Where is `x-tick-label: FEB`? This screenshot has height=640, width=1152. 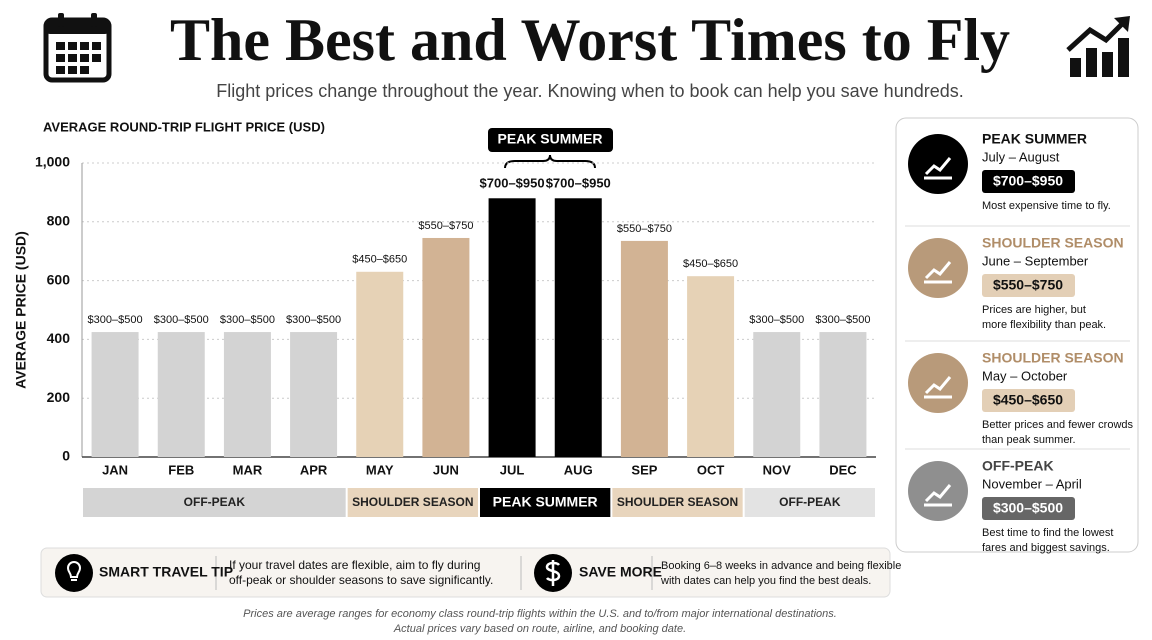
x-tick-label: FEB is located at coordinates (181, 469).